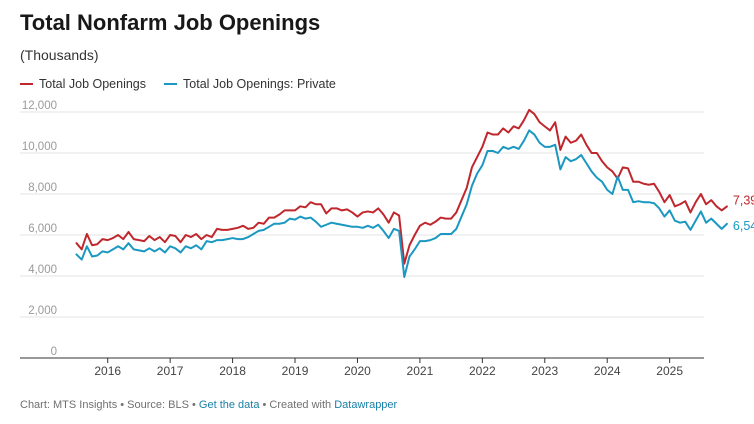 This screenshot has height=424, width=754. What do you see at coordinates (42, 229) in the screenshot?
I see `y-tick-label: 6,000` at bounding box center [42, 229].